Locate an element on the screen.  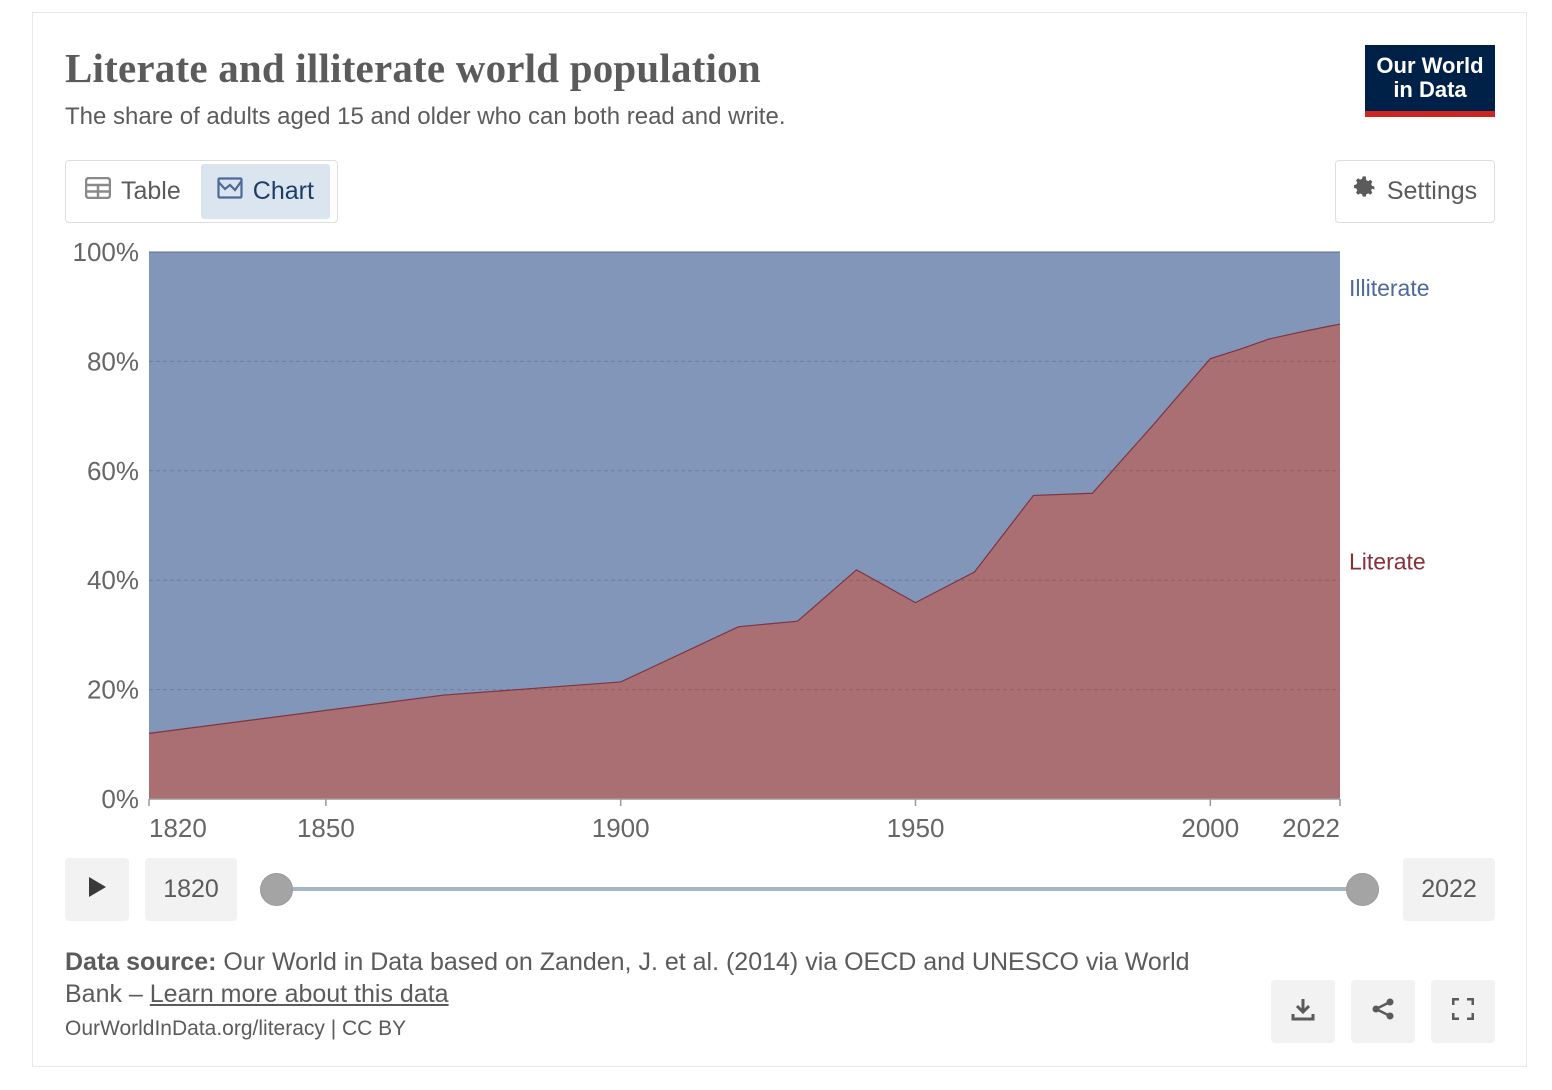
x-tick-label: 1850 is located at coordinates (326, 828).